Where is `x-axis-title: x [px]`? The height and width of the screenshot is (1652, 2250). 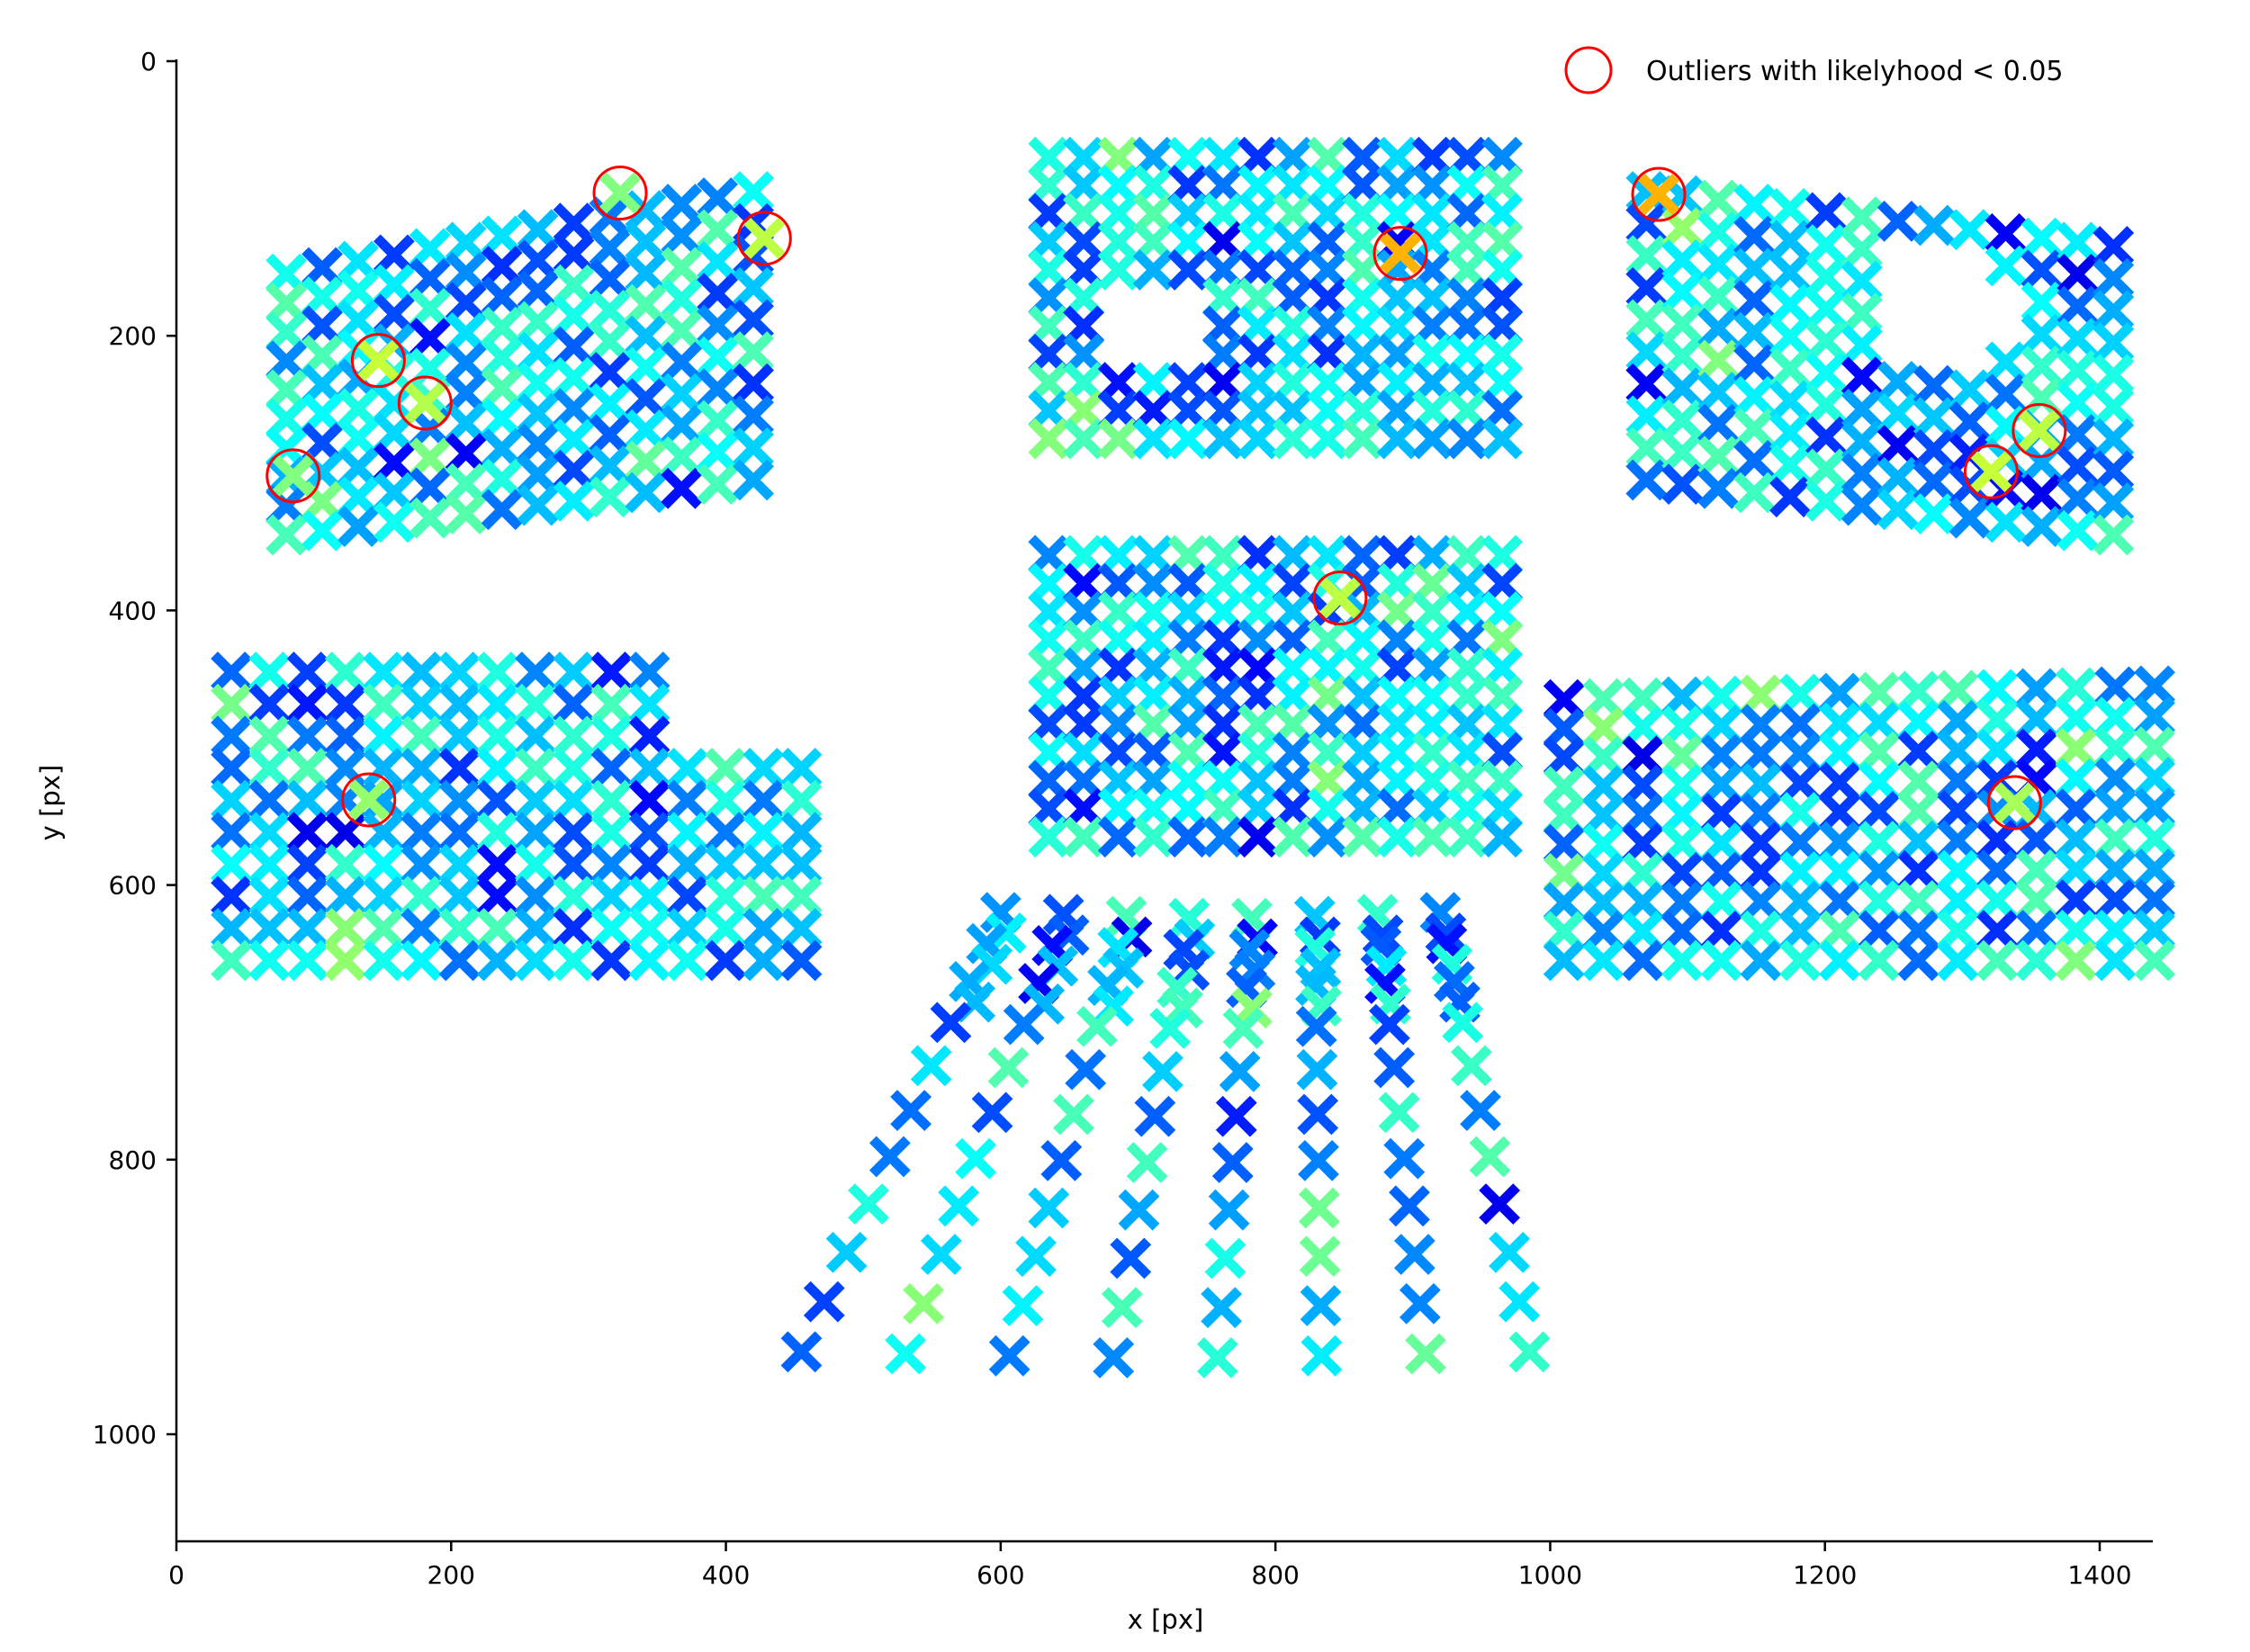
x-axis-title: x [px] is located at coordinates (1166, 1620).